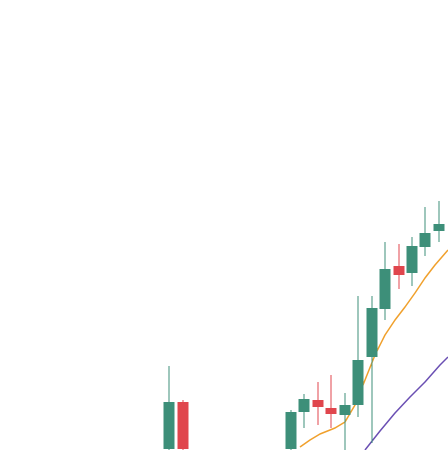  Describe the element at coordinates (406, 403) in the screenshot. I see `slow-ma-line` at that location.